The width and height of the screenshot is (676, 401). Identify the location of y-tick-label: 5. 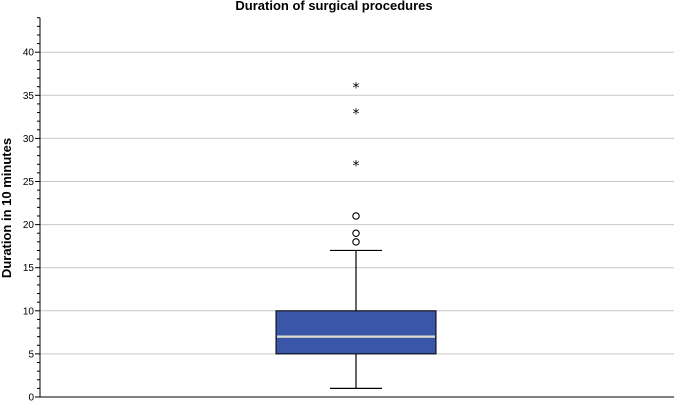
(31, 354).